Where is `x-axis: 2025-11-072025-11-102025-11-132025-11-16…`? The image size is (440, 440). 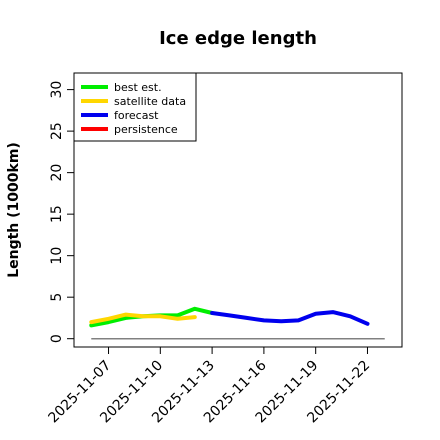
x-axis: 2025-11-072025-11-102025-11-132025-11-16… is located at coordinates (209, 386).